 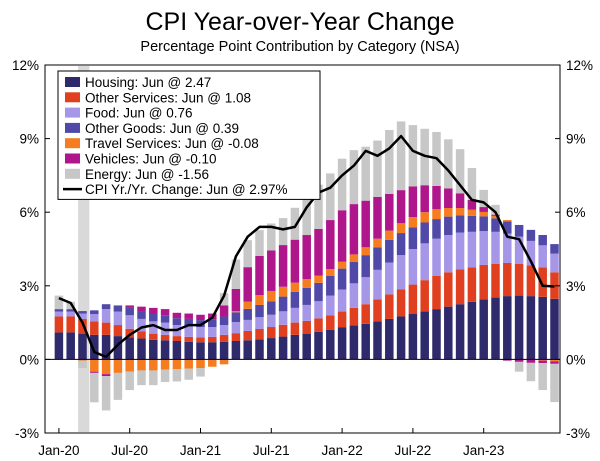 I want to click on bar-segment-s6-m5, so click(x=118, y=386).